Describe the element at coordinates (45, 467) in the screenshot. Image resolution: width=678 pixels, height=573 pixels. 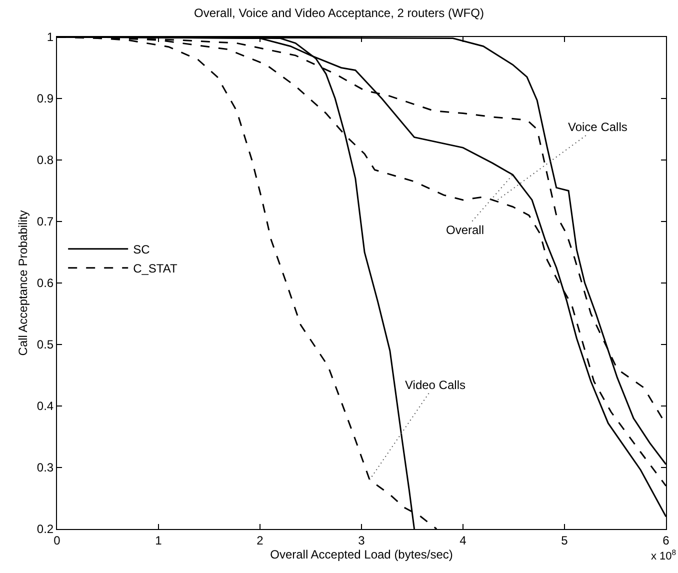
I see `y-tick-label: 0.3` at that location.